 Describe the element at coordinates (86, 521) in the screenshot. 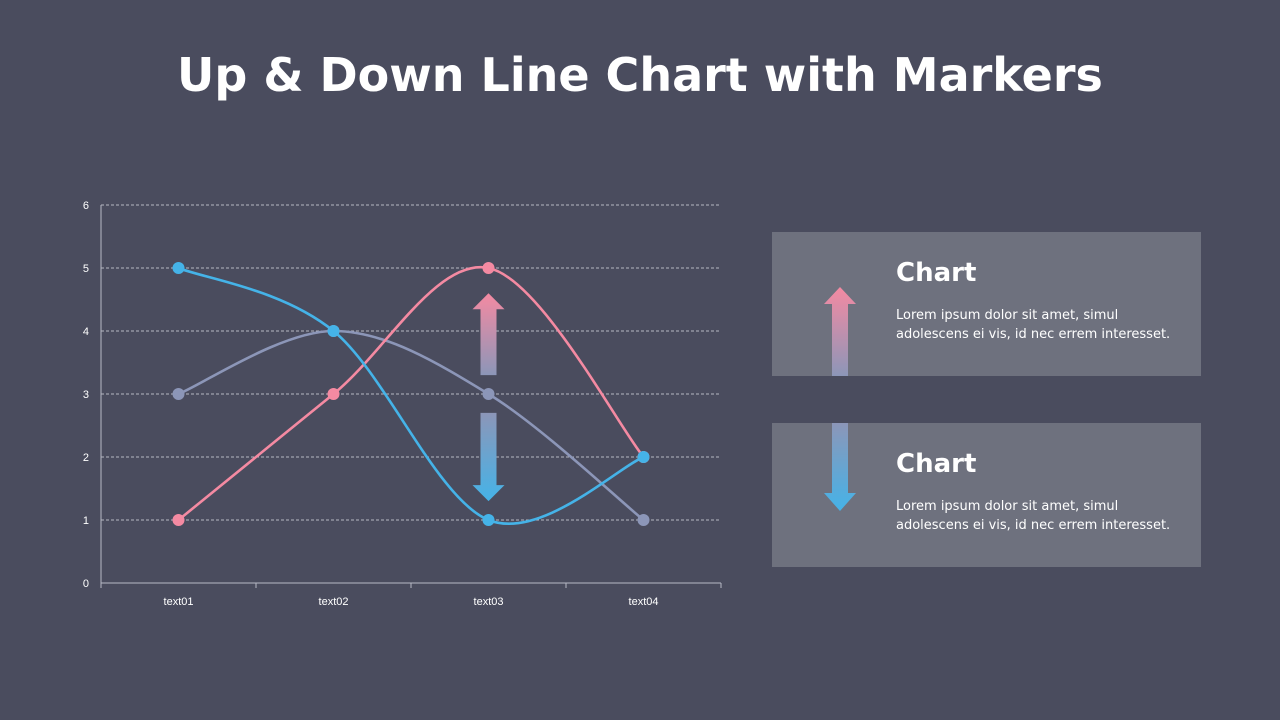

I see `y-tick-label: 1` at that location.